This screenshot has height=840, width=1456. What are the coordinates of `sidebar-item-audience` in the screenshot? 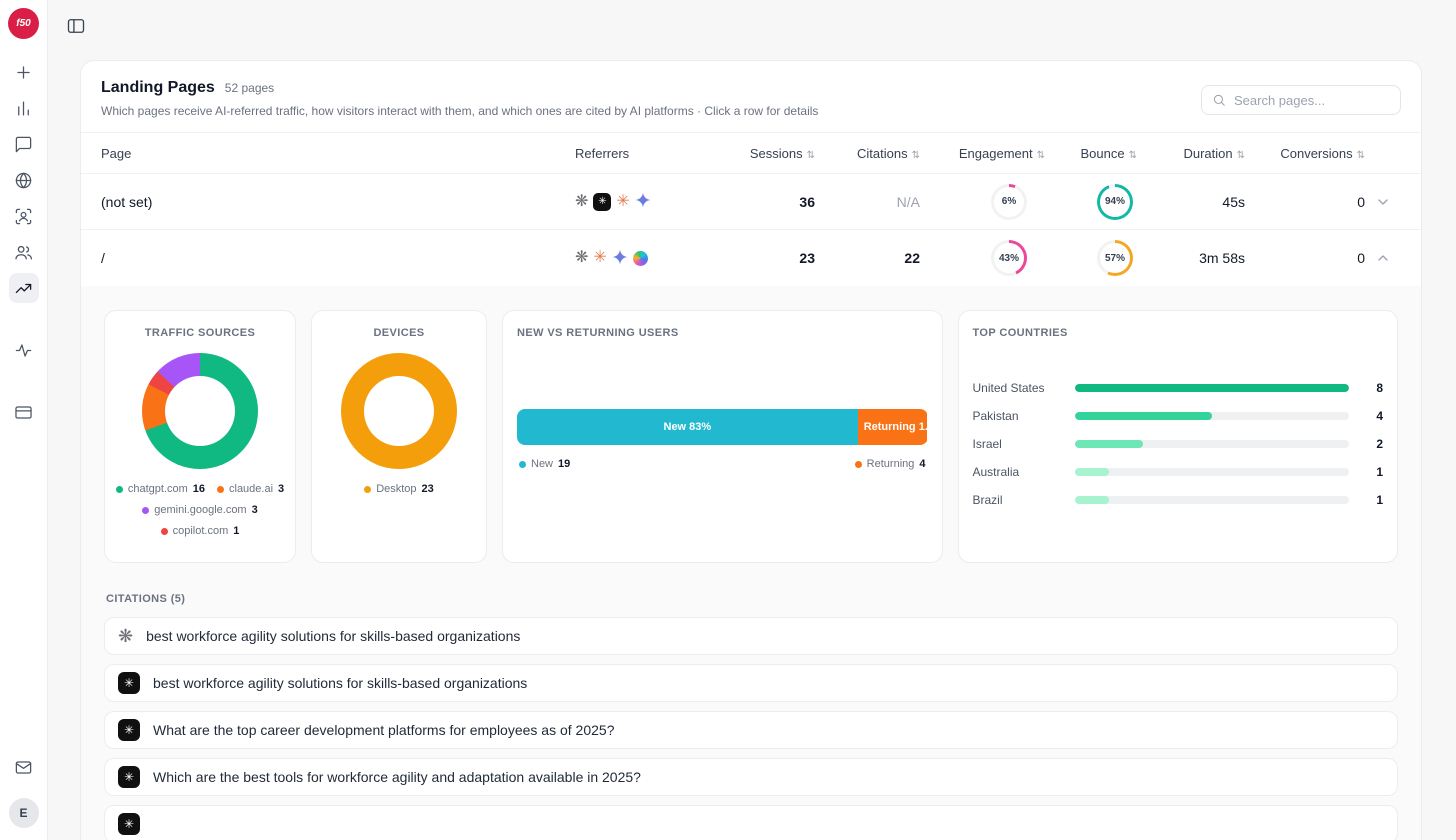 It's located at (24, 252).